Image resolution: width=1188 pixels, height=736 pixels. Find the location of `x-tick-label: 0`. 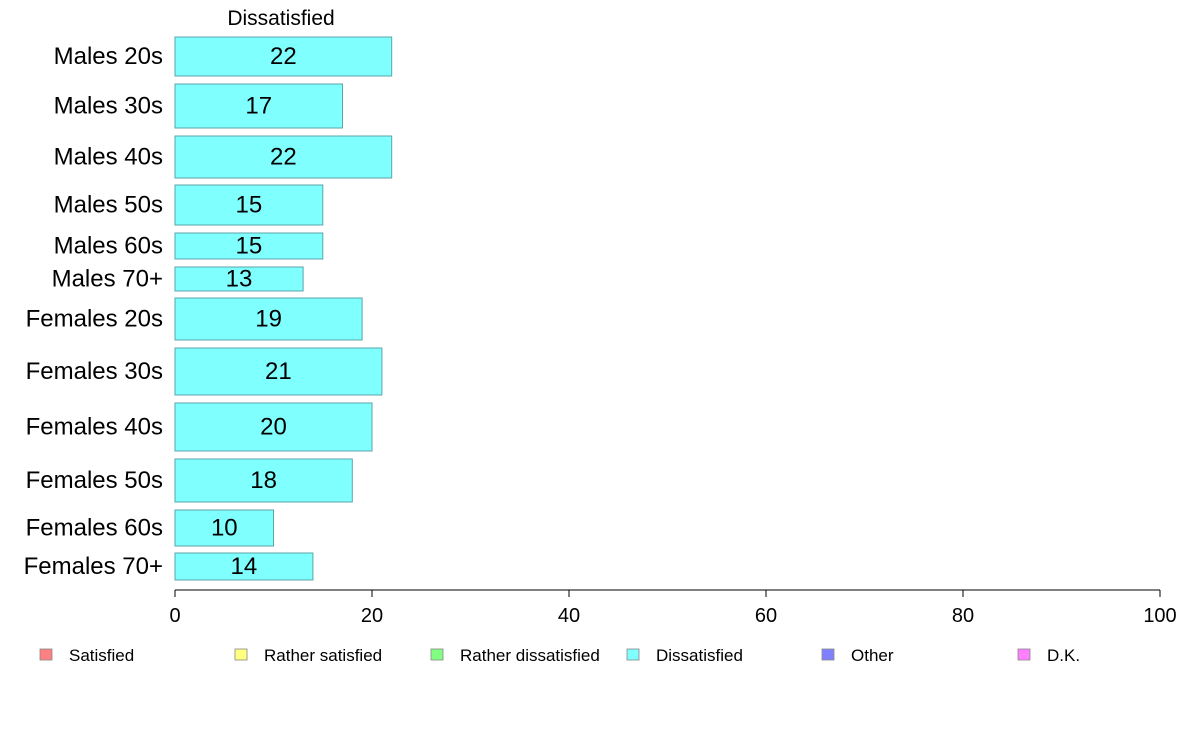

x-tick-label: 0 is located at coordinates (174, 616).